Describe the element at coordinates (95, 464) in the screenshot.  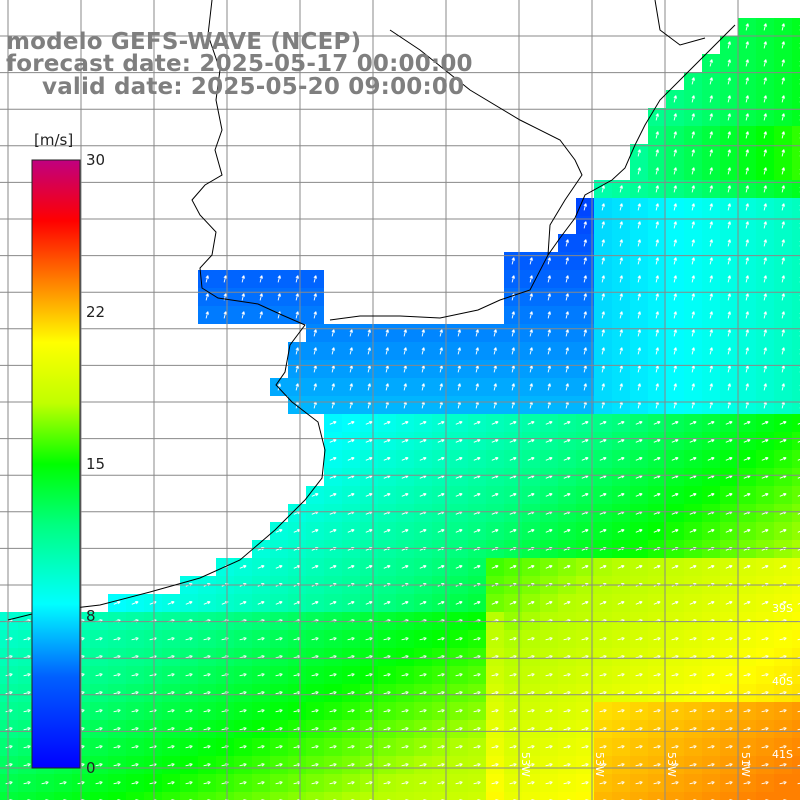
I see `colorbar-tick-15: 15` at that location.